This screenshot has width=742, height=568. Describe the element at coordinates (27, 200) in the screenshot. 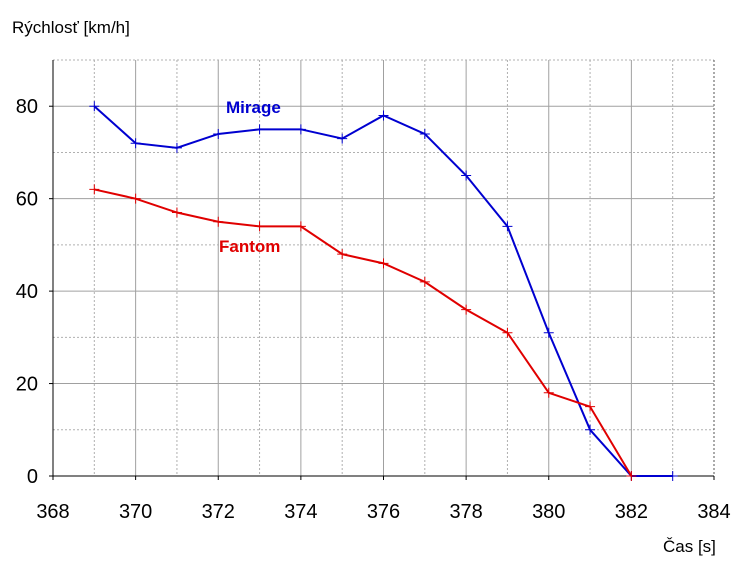

I see `y-tick-label: 60` at that location.